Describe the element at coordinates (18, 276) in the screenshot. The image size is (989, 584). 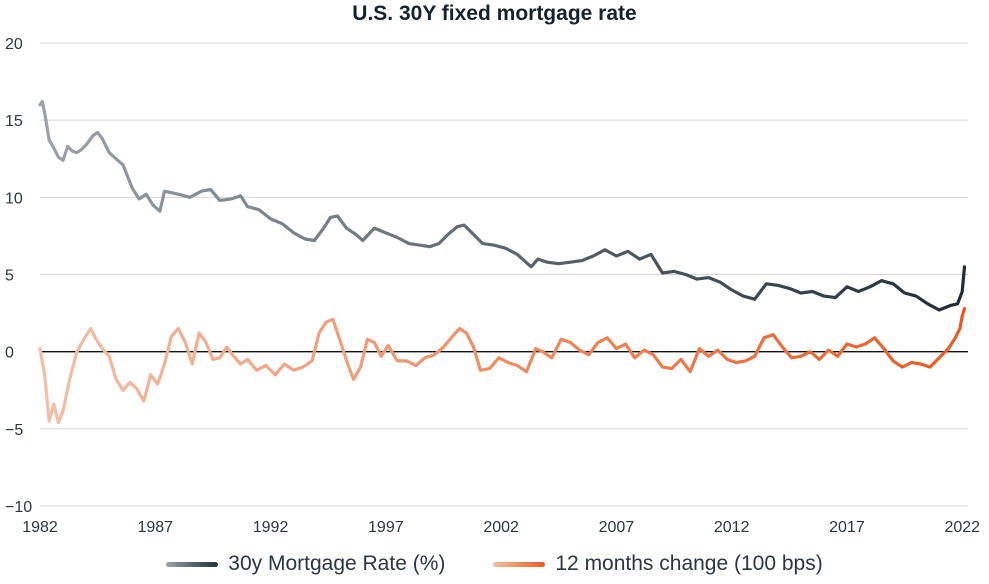
I see `y-tick-labels: 20 15 10 5 0 −5 −10` at that location.